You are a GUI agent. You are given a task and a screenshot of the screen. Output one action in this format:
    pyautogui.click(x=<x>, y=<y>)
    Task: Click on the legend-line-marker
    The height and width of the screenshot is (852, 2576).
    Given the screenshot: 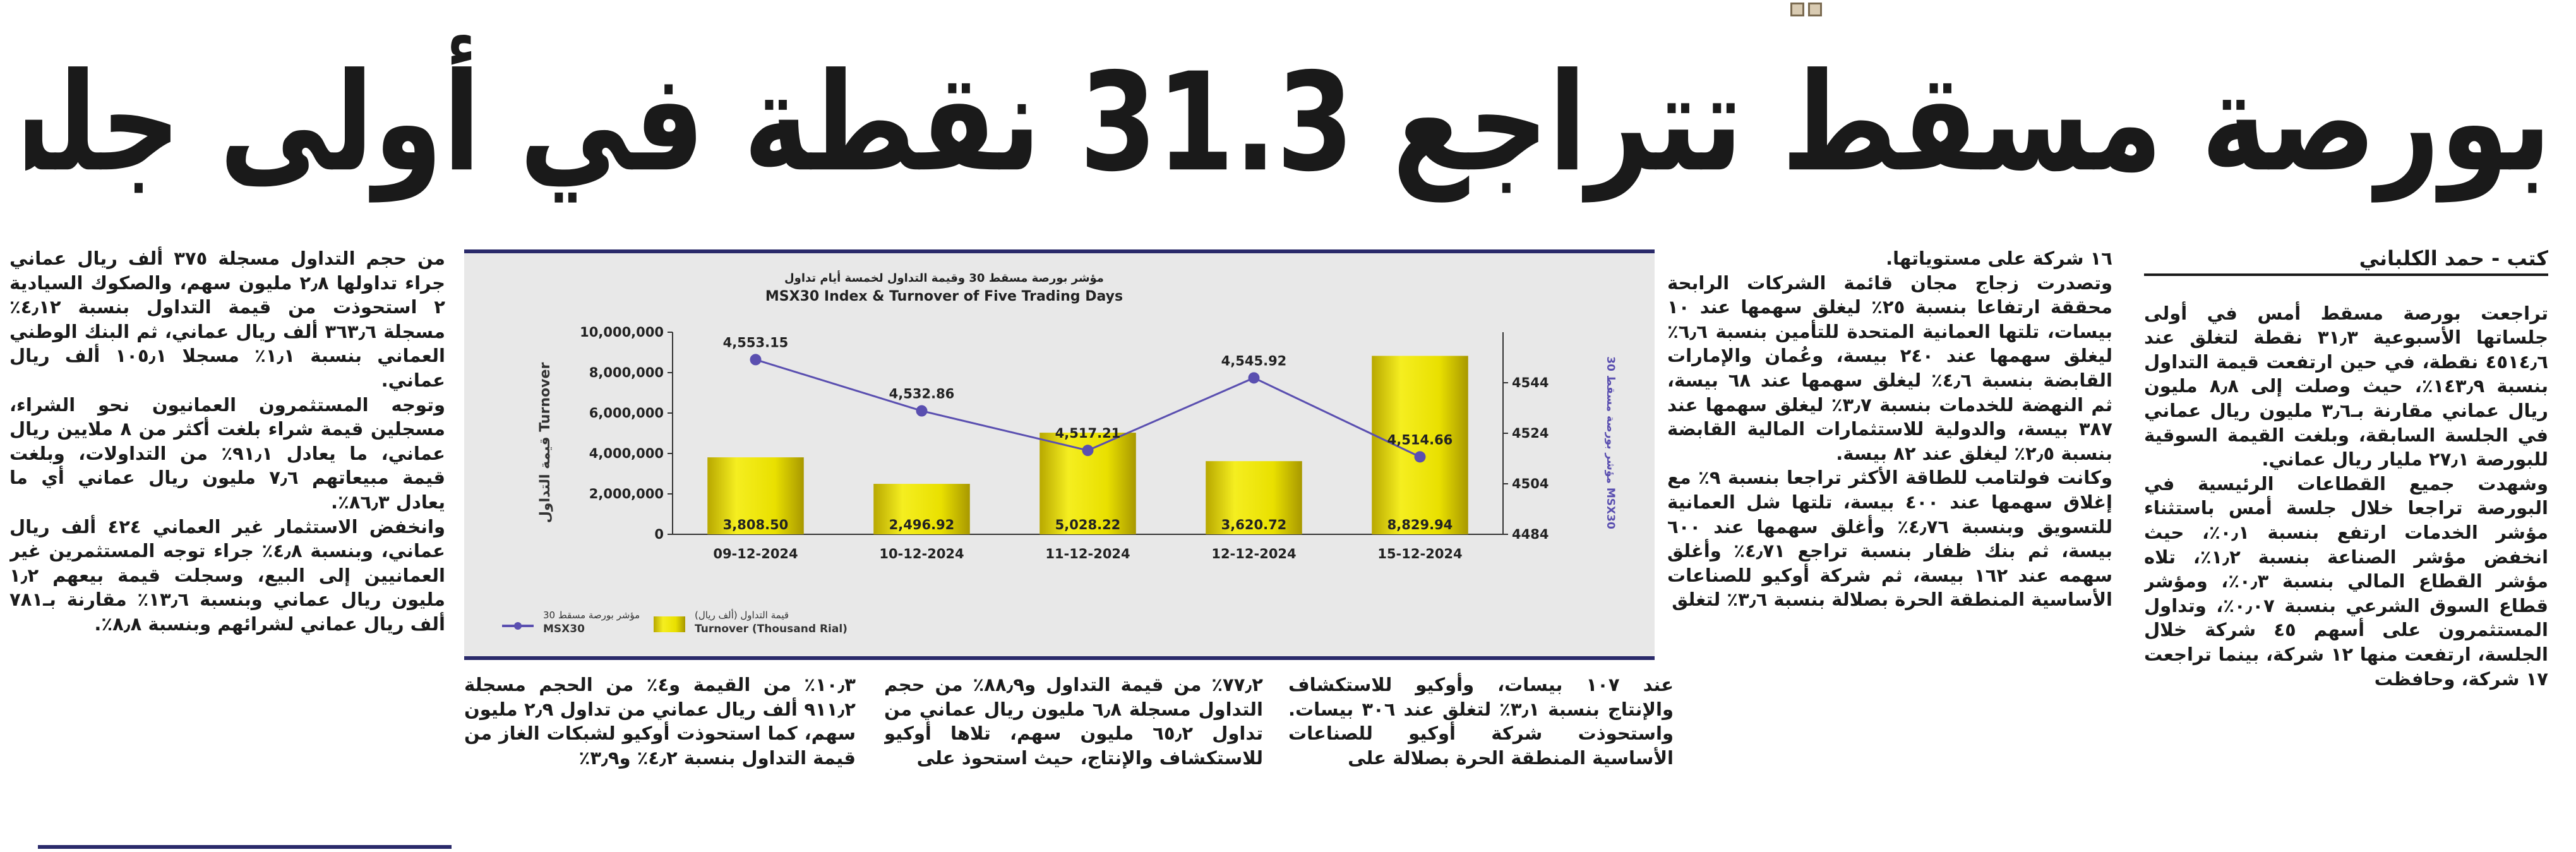 What is the action you would take?
    pyautogui.click(x=518, y=626)
    